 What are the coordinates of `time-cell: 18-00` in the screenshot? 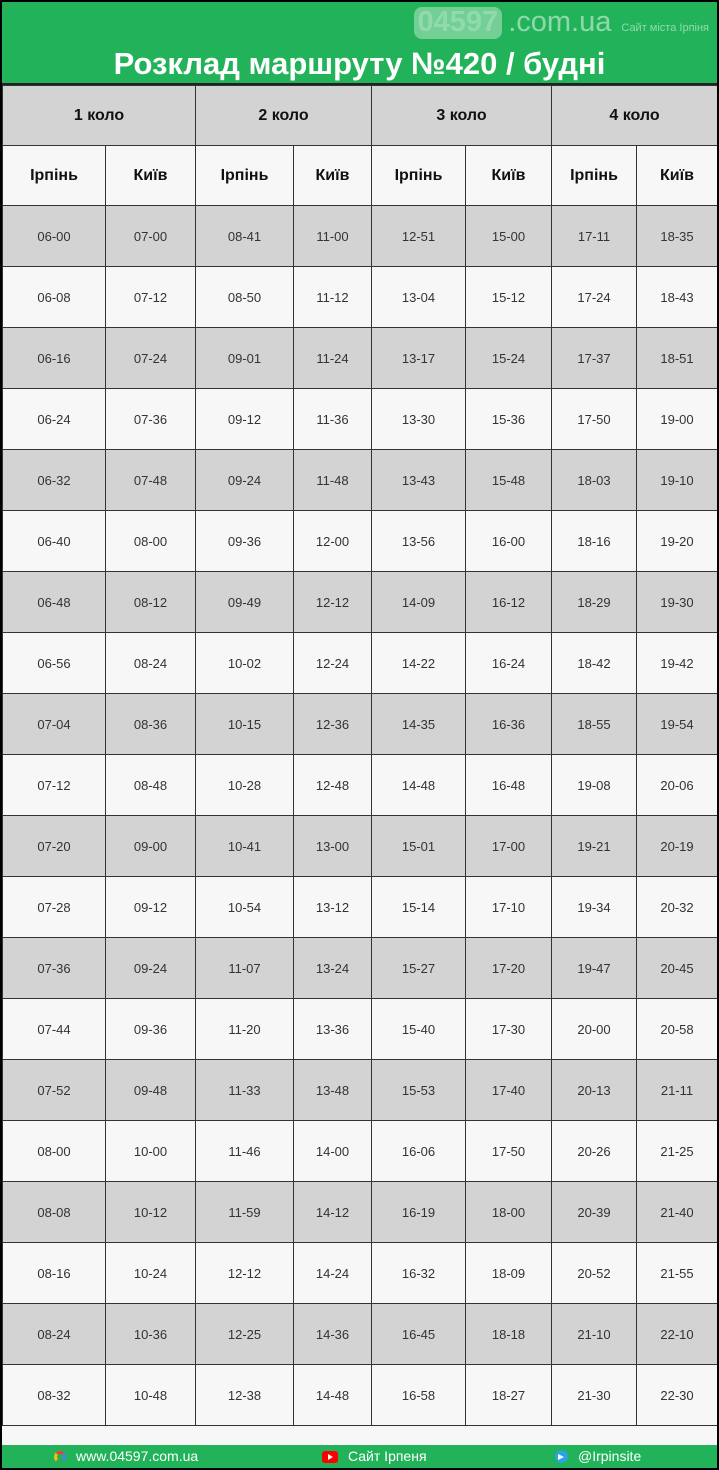 It's located at (508, 1212).